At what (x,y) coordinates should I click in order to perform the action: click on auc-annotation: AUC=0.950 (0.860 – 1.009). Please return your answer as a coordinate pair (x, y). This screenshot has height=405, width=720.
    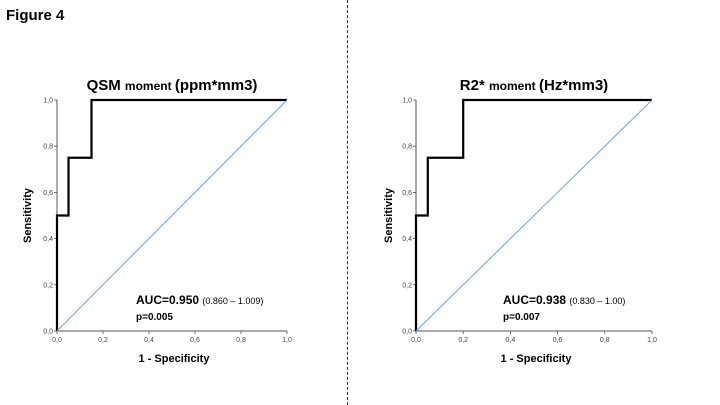
    Looking at the image, I should click on (199, 300).